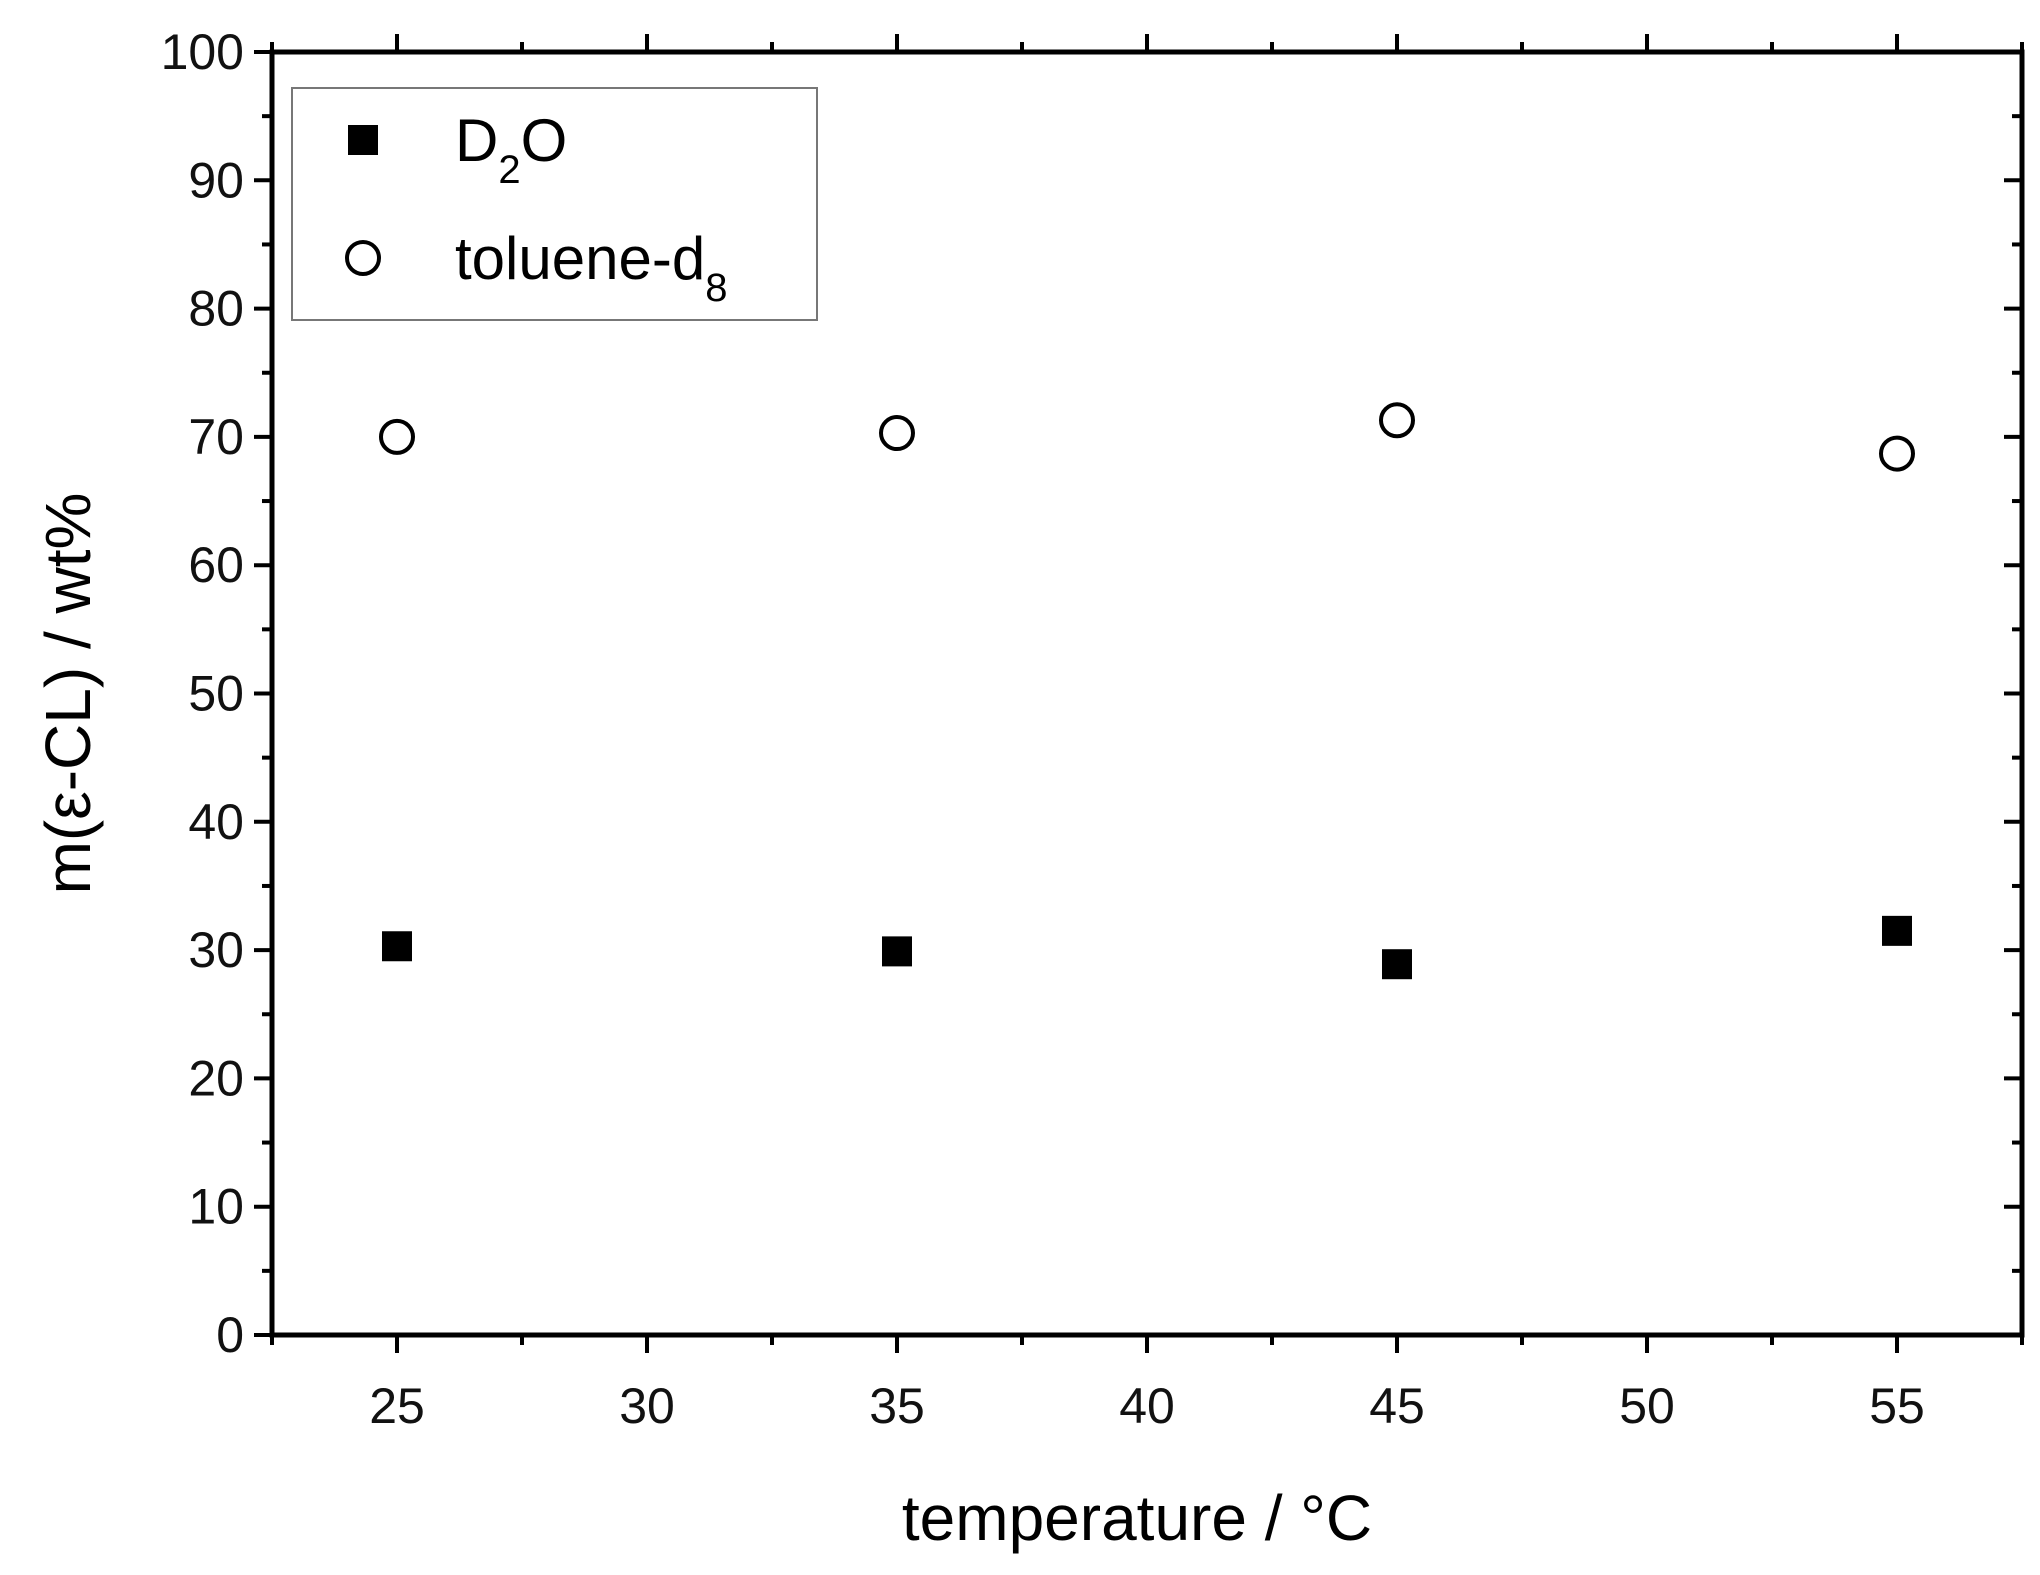 The image size is (2040, 1575). I want to click on y-tick-label: 100, so click(202, 52).